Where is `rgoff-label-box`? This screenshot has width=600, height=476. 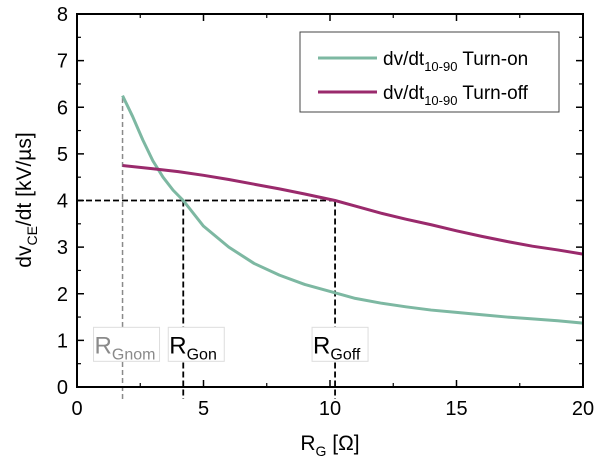
rgoff-label-box is located at coordinates (340, 344).